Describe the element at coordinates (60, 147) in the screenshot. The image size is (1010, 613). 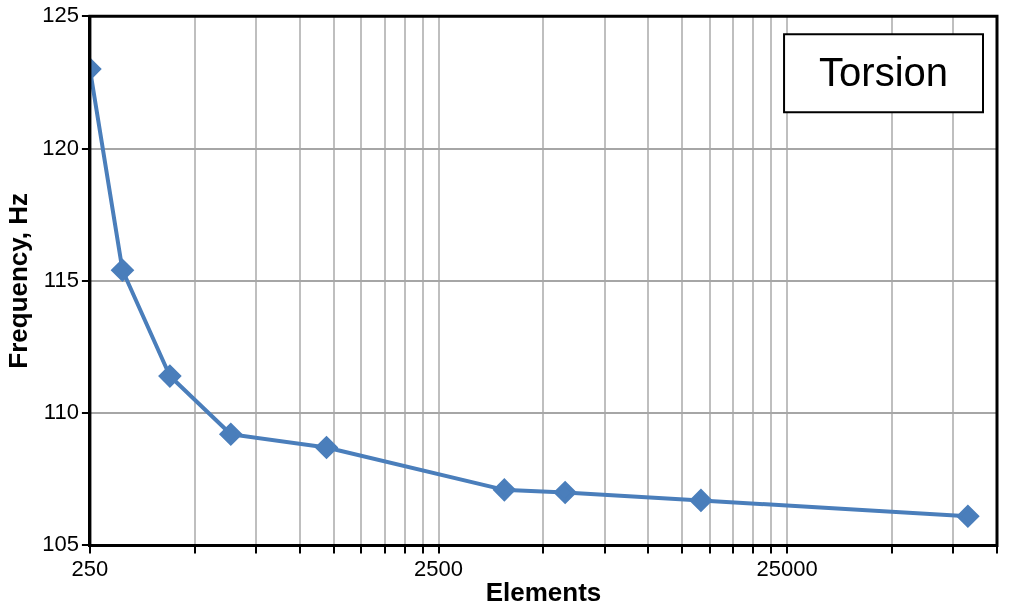
I see `y-tick-label: 120` at that location.